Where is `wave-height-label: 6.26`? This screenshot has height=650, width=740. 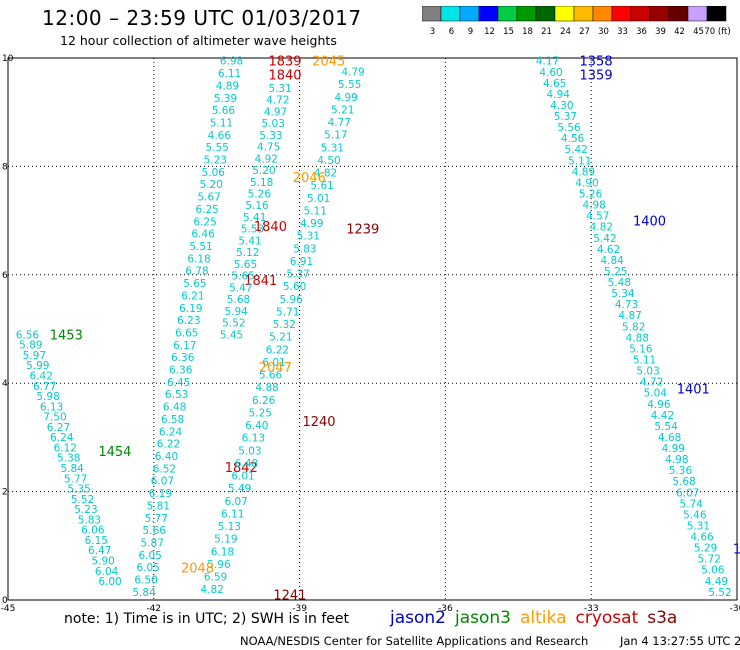
wave-height-label: 6.26 is located at coordinates (264, 401).